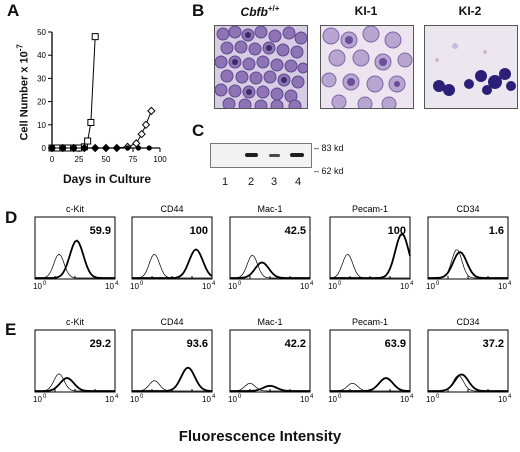 The width and height of the screenshot is (520, 452). What do you see at coordinates (366, 11) in the screenshot?
I see `micro-title-2: KI-1` at bounding box center [366, 11].